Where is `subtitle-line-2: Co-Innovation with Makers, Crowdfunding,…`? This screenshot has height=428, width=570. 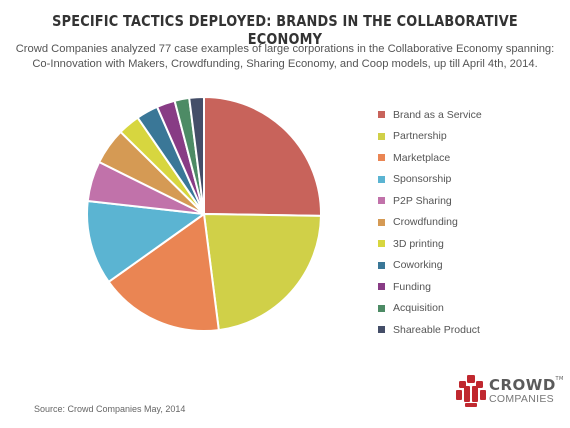 subtitle-line-2: Co-Innovation with Makers, Crowdfunding,… is located at coordinates (285, 63).